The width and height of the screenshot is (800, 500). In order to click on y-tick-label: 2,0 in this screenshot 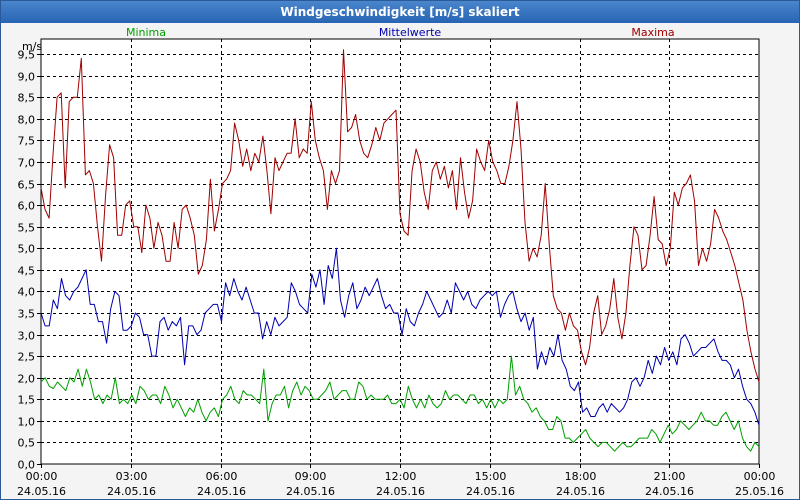, I will do `click(27, 379)`.